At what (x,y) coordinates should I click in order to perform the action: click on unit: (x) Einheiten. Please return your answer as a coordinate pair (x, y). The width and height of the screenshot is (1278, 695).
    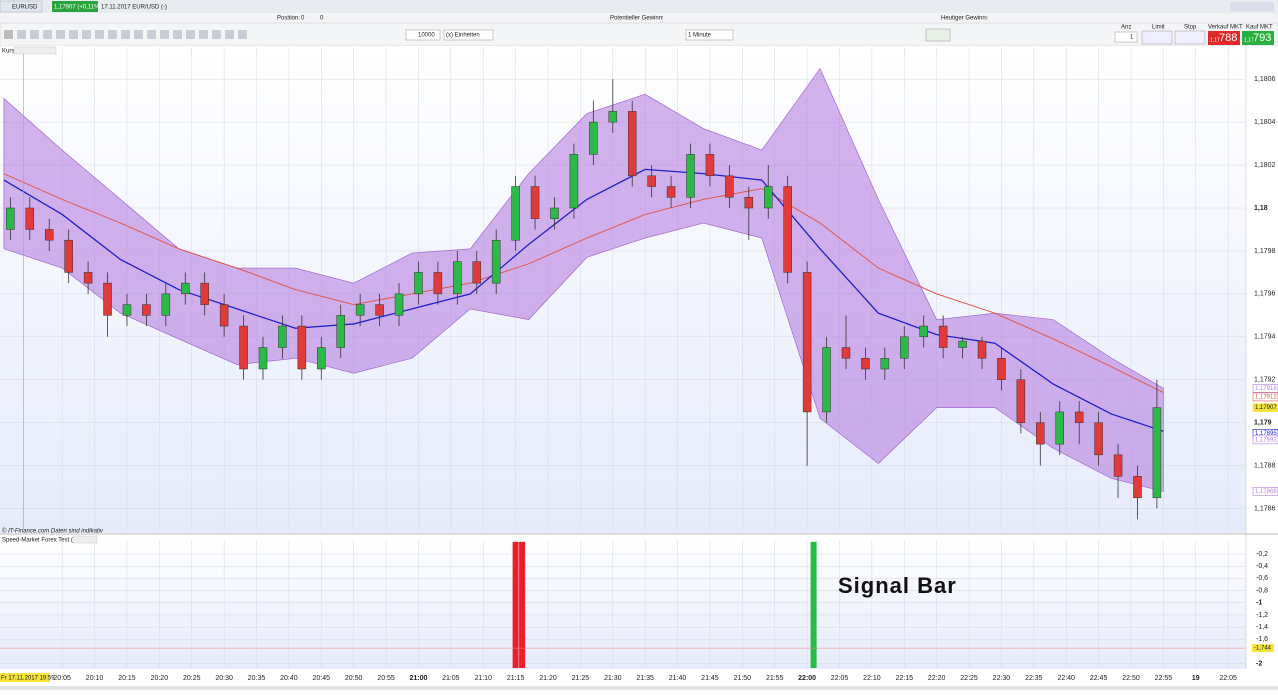
    Looking at the image, I should click on (463, 36).